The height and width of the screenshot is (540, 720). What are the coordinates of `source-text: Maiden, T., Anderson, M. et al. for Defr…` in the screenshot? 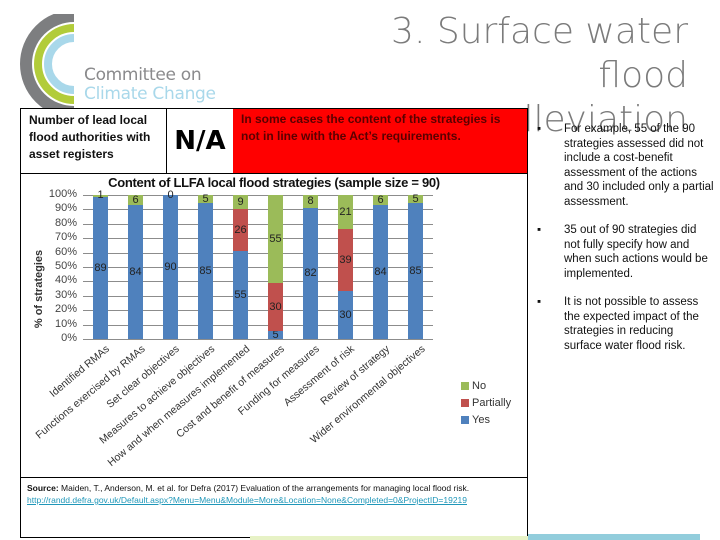 It's located at (264, 488).